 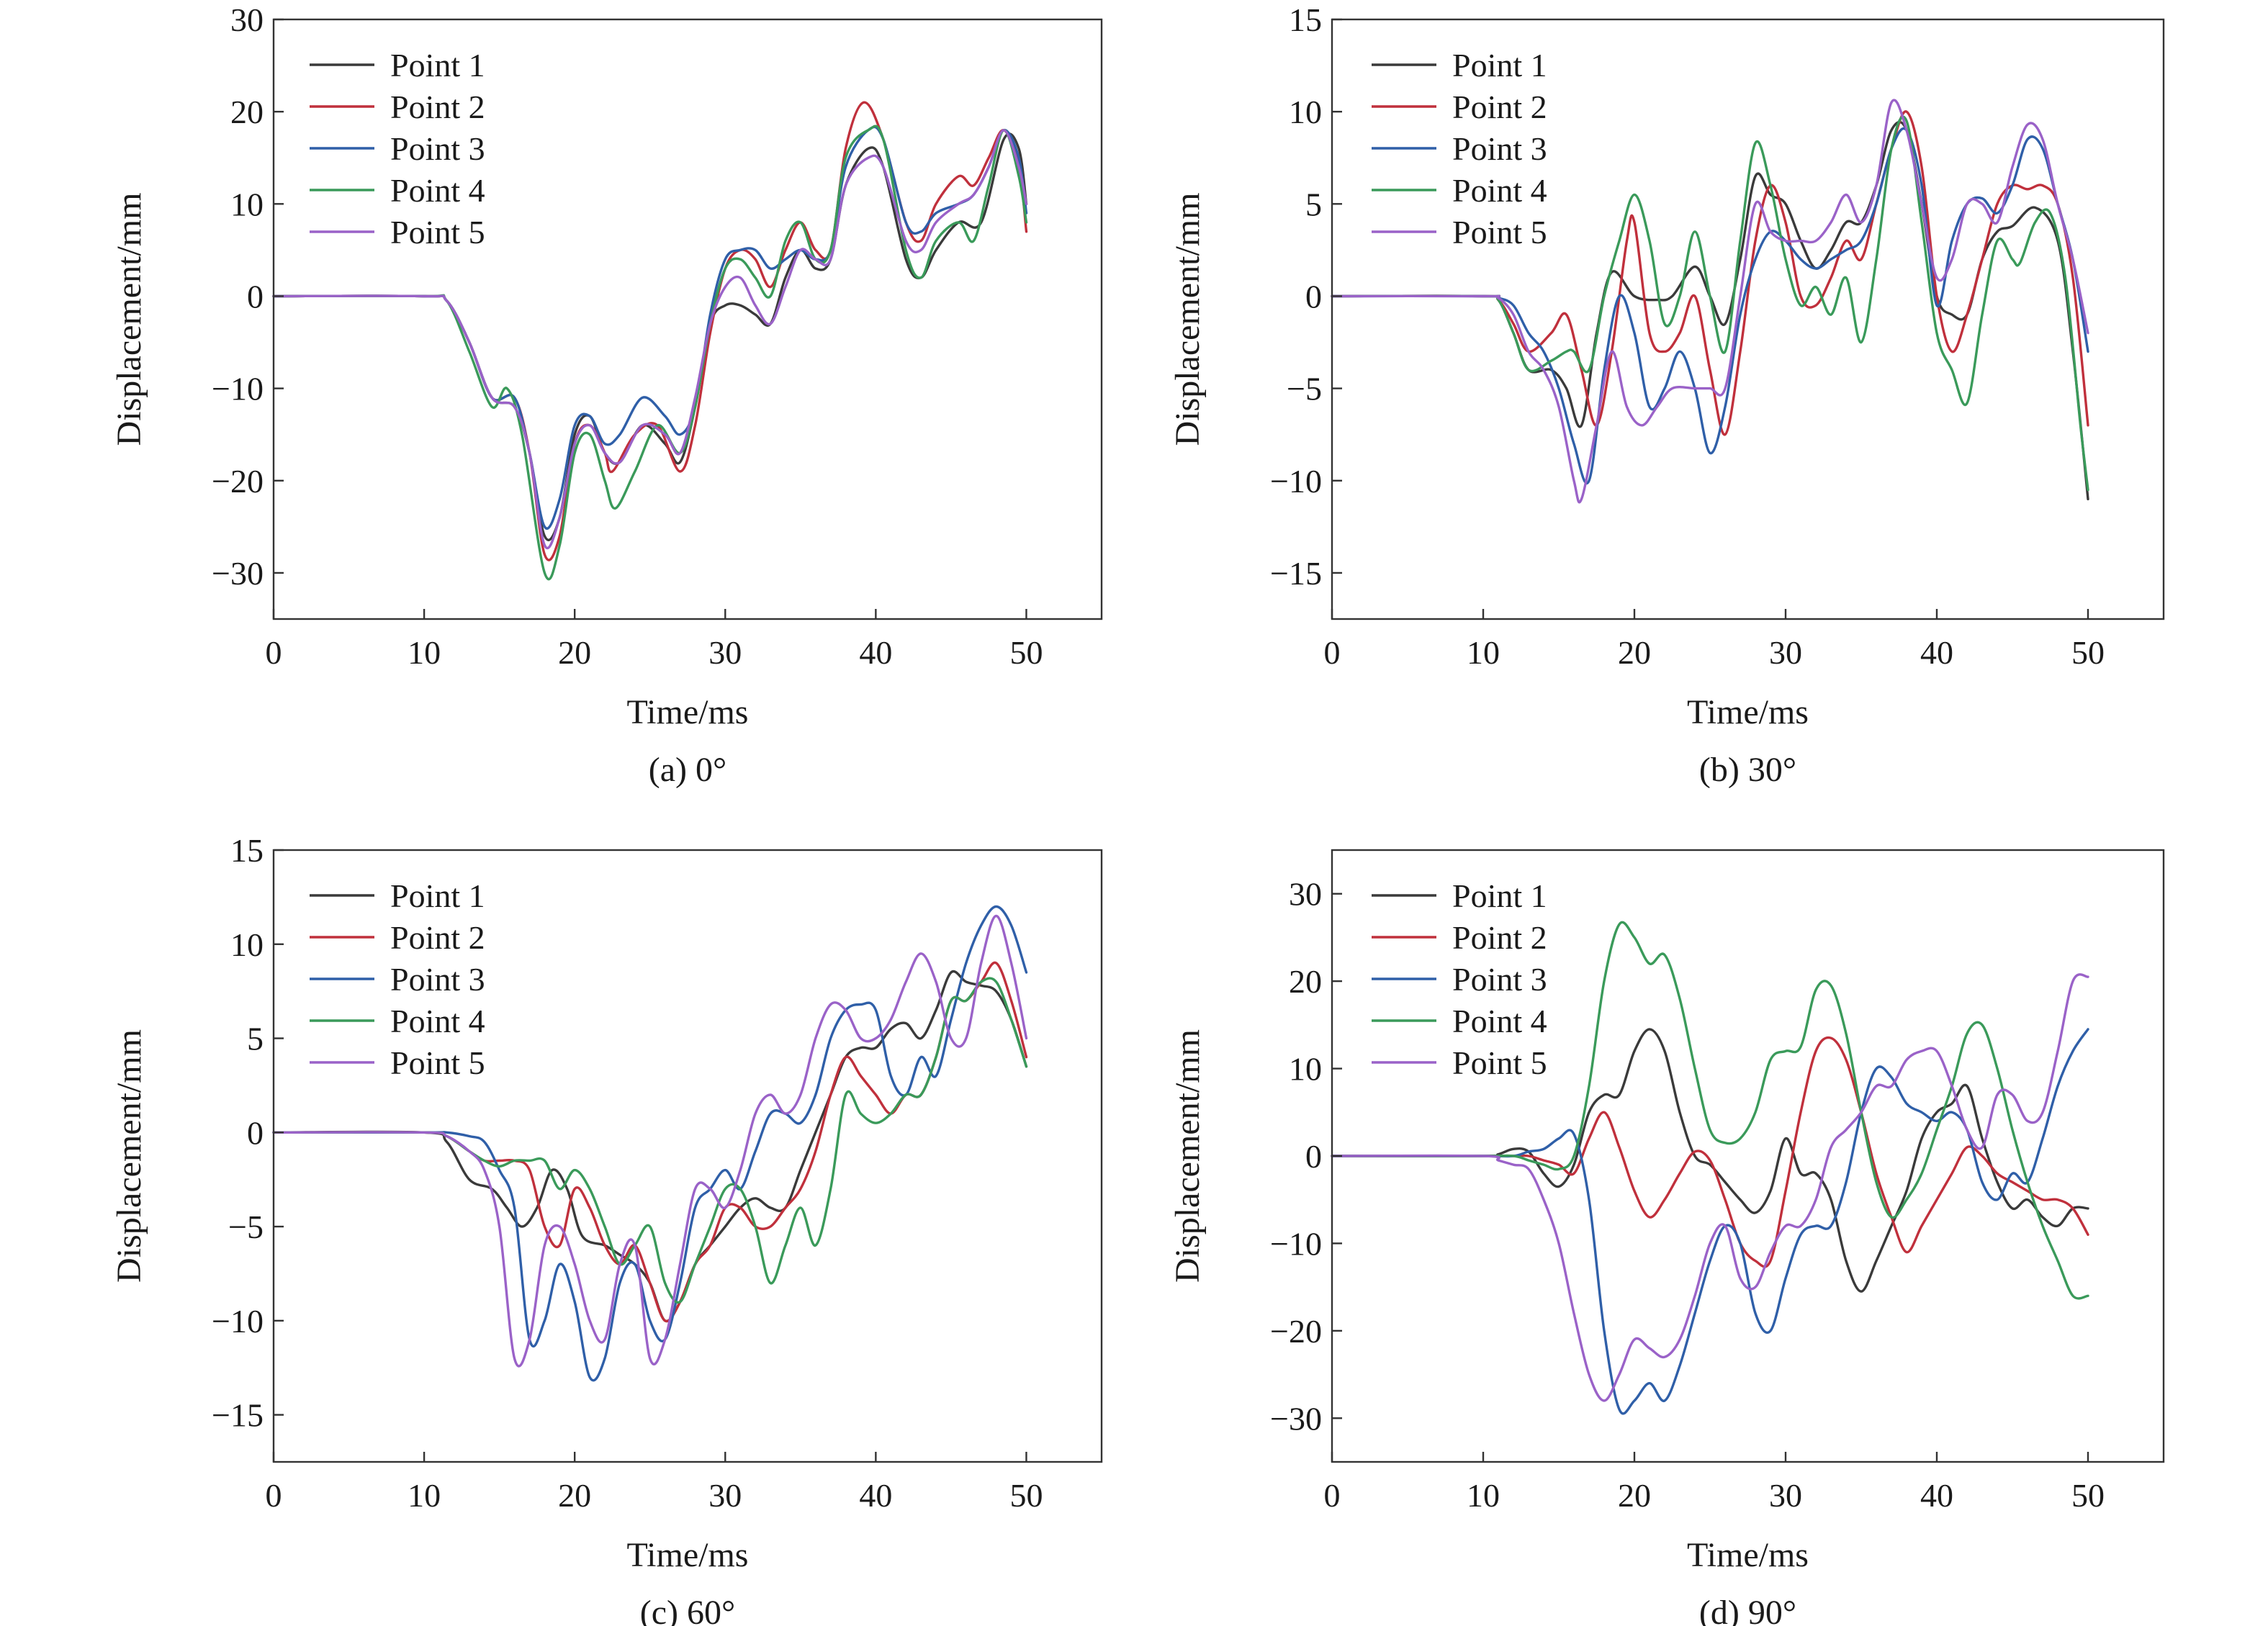 I want to click on panel-caption: (c) 60°, so click(x=687, y=1610).